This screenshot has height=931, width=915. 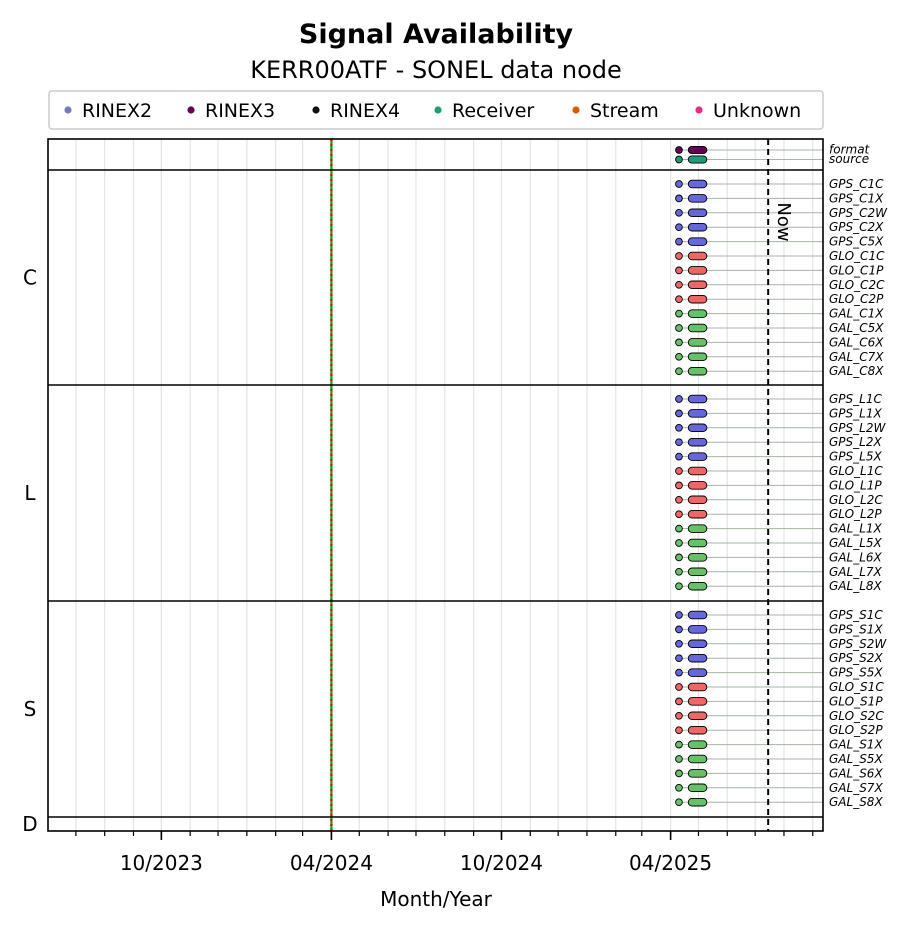 I want to click on legend-label: RINEX4, so click(x=365, y=111).